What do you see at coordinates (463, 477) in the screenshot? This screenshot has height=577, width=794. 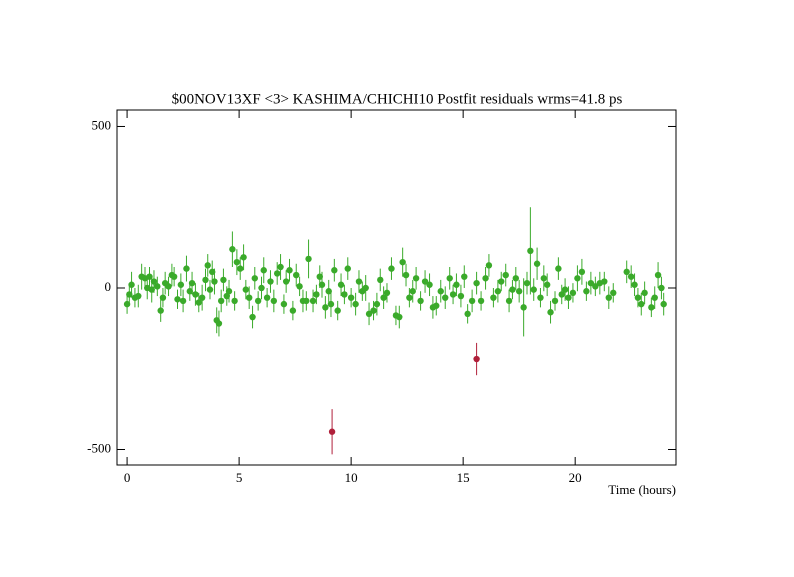 I see `x-tick-label: 15` at bounding box center [463, 477].